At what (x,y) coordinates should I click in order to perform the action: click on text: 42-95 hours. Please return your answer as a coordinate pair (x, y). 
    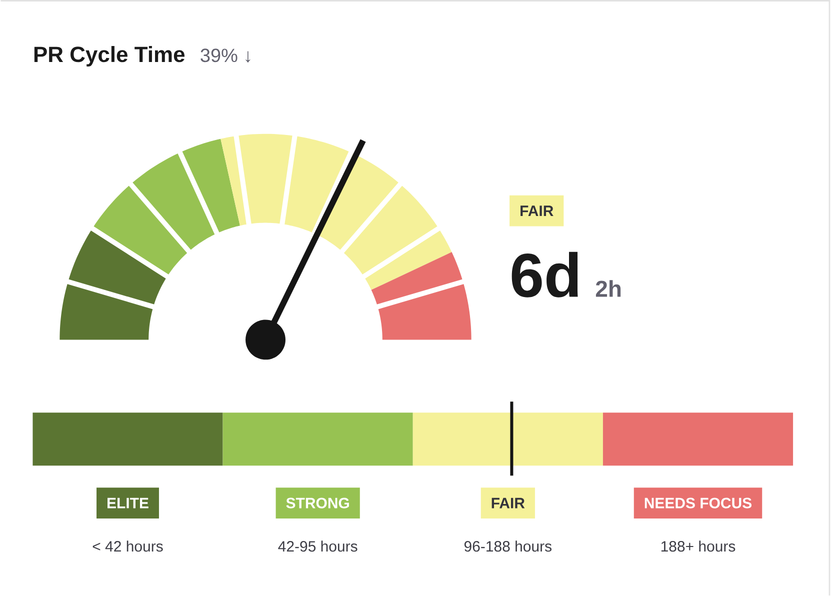
    Looking at the image, I should click on (318, 546).